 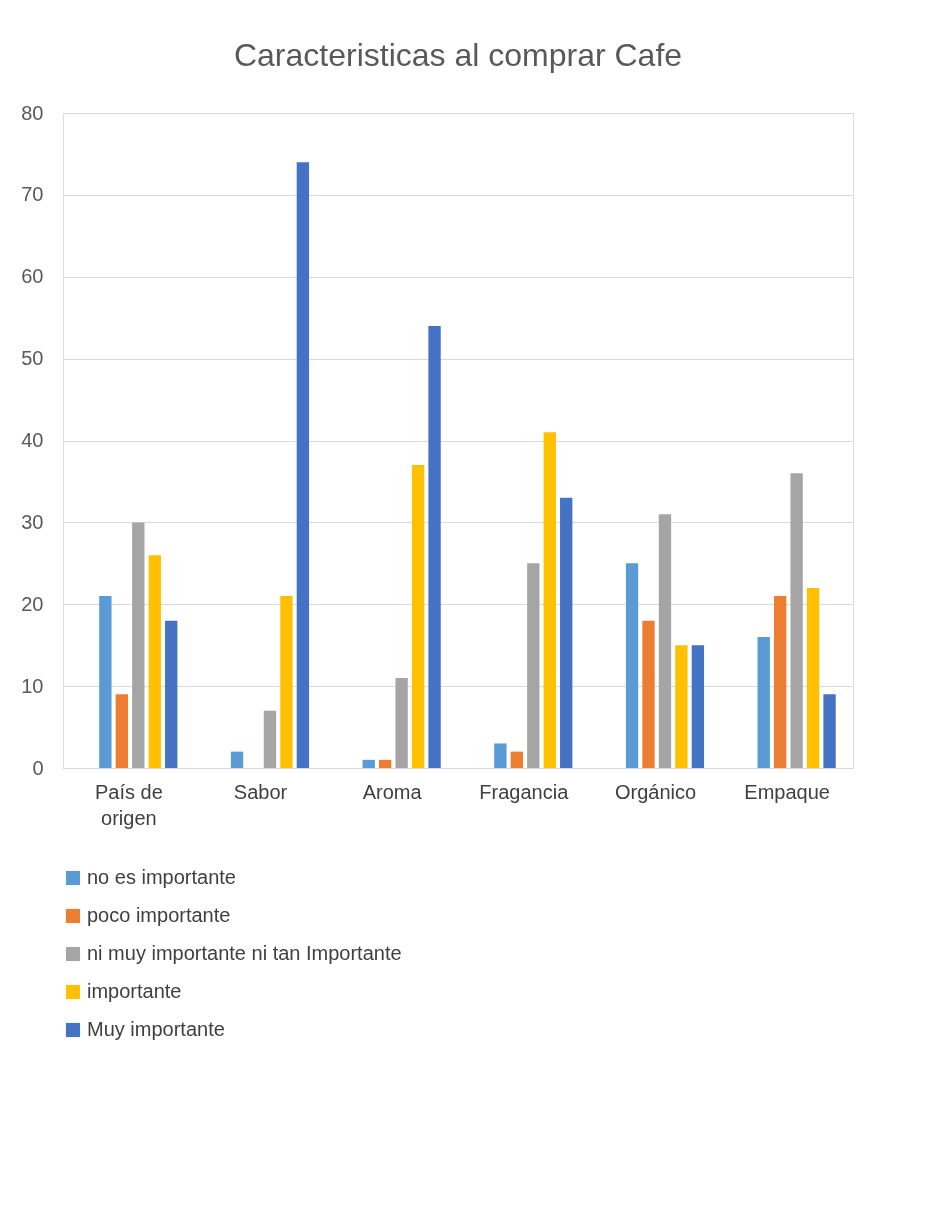 What do you see at coordinates (32, 440) in the screenshot?
I see `y-tick-label: 40` at bounding box center [32, 440].